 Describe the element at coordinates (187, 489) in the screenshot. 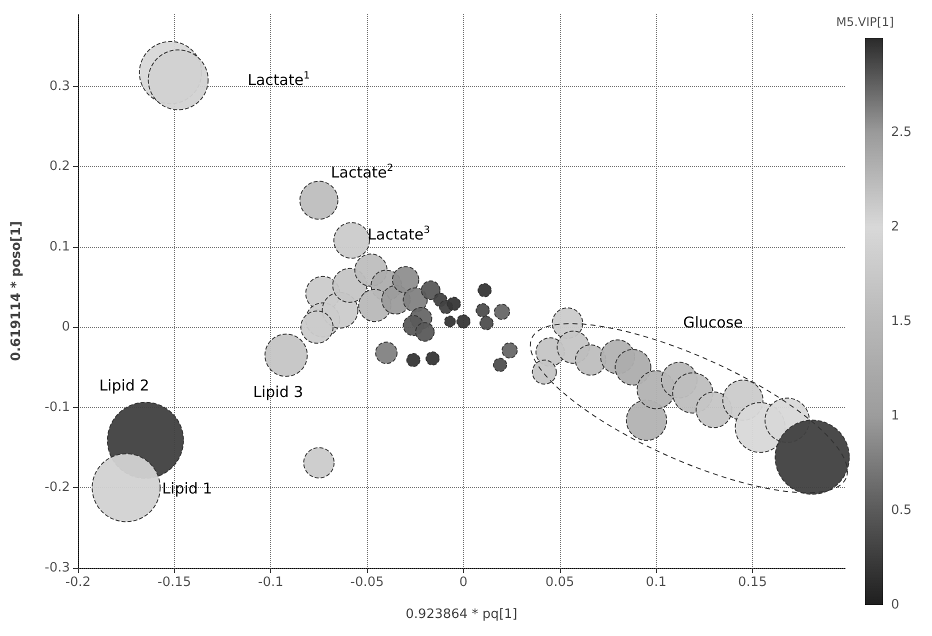

I see `annotation: Lipid 1` at that location.